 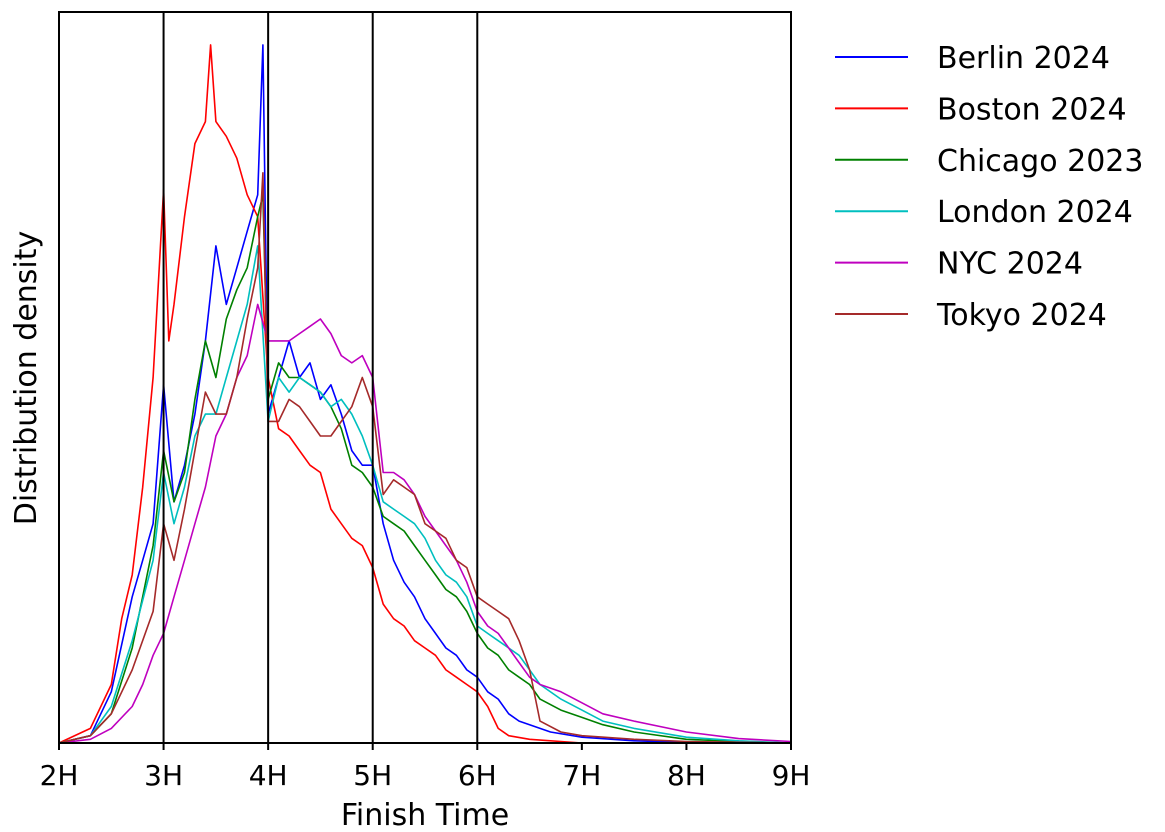 What do you see at coordinates (477, 775) in the screenshot?
I see `x-tick-label: 6H` at bounding box center [477, 775].